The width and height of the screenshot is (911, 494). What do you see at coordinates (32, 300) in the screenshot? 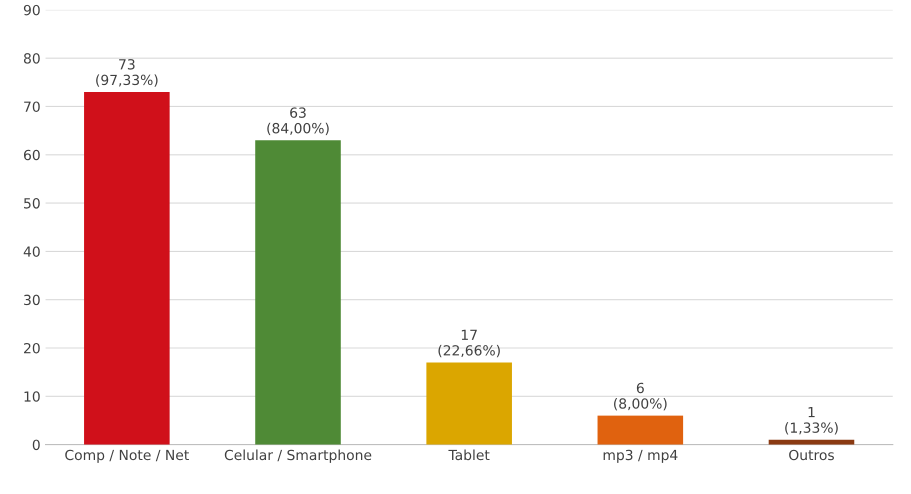
I see `y-tick-label: 30` at bounding box center [32, 300].